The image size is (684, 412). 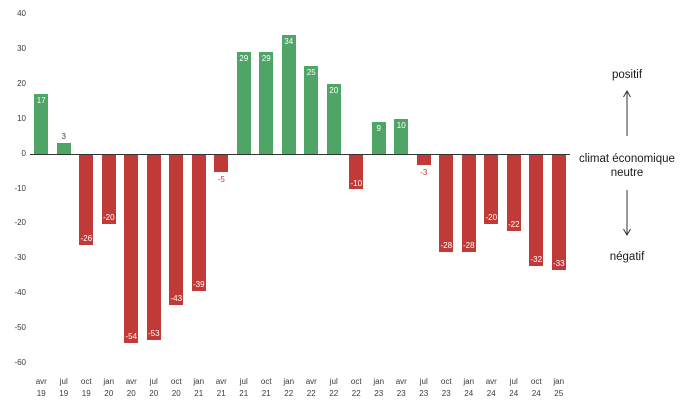 What do you see at coordinates (334, 387) in the screenshot?
I see `x-tick-label: jul 22` at bounding box center [334, 387].